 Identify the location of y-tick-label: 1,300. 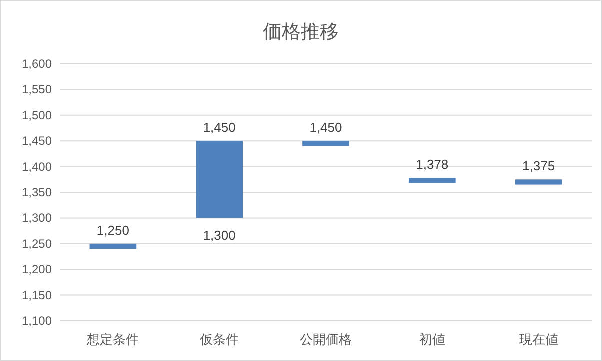
(37, 218).